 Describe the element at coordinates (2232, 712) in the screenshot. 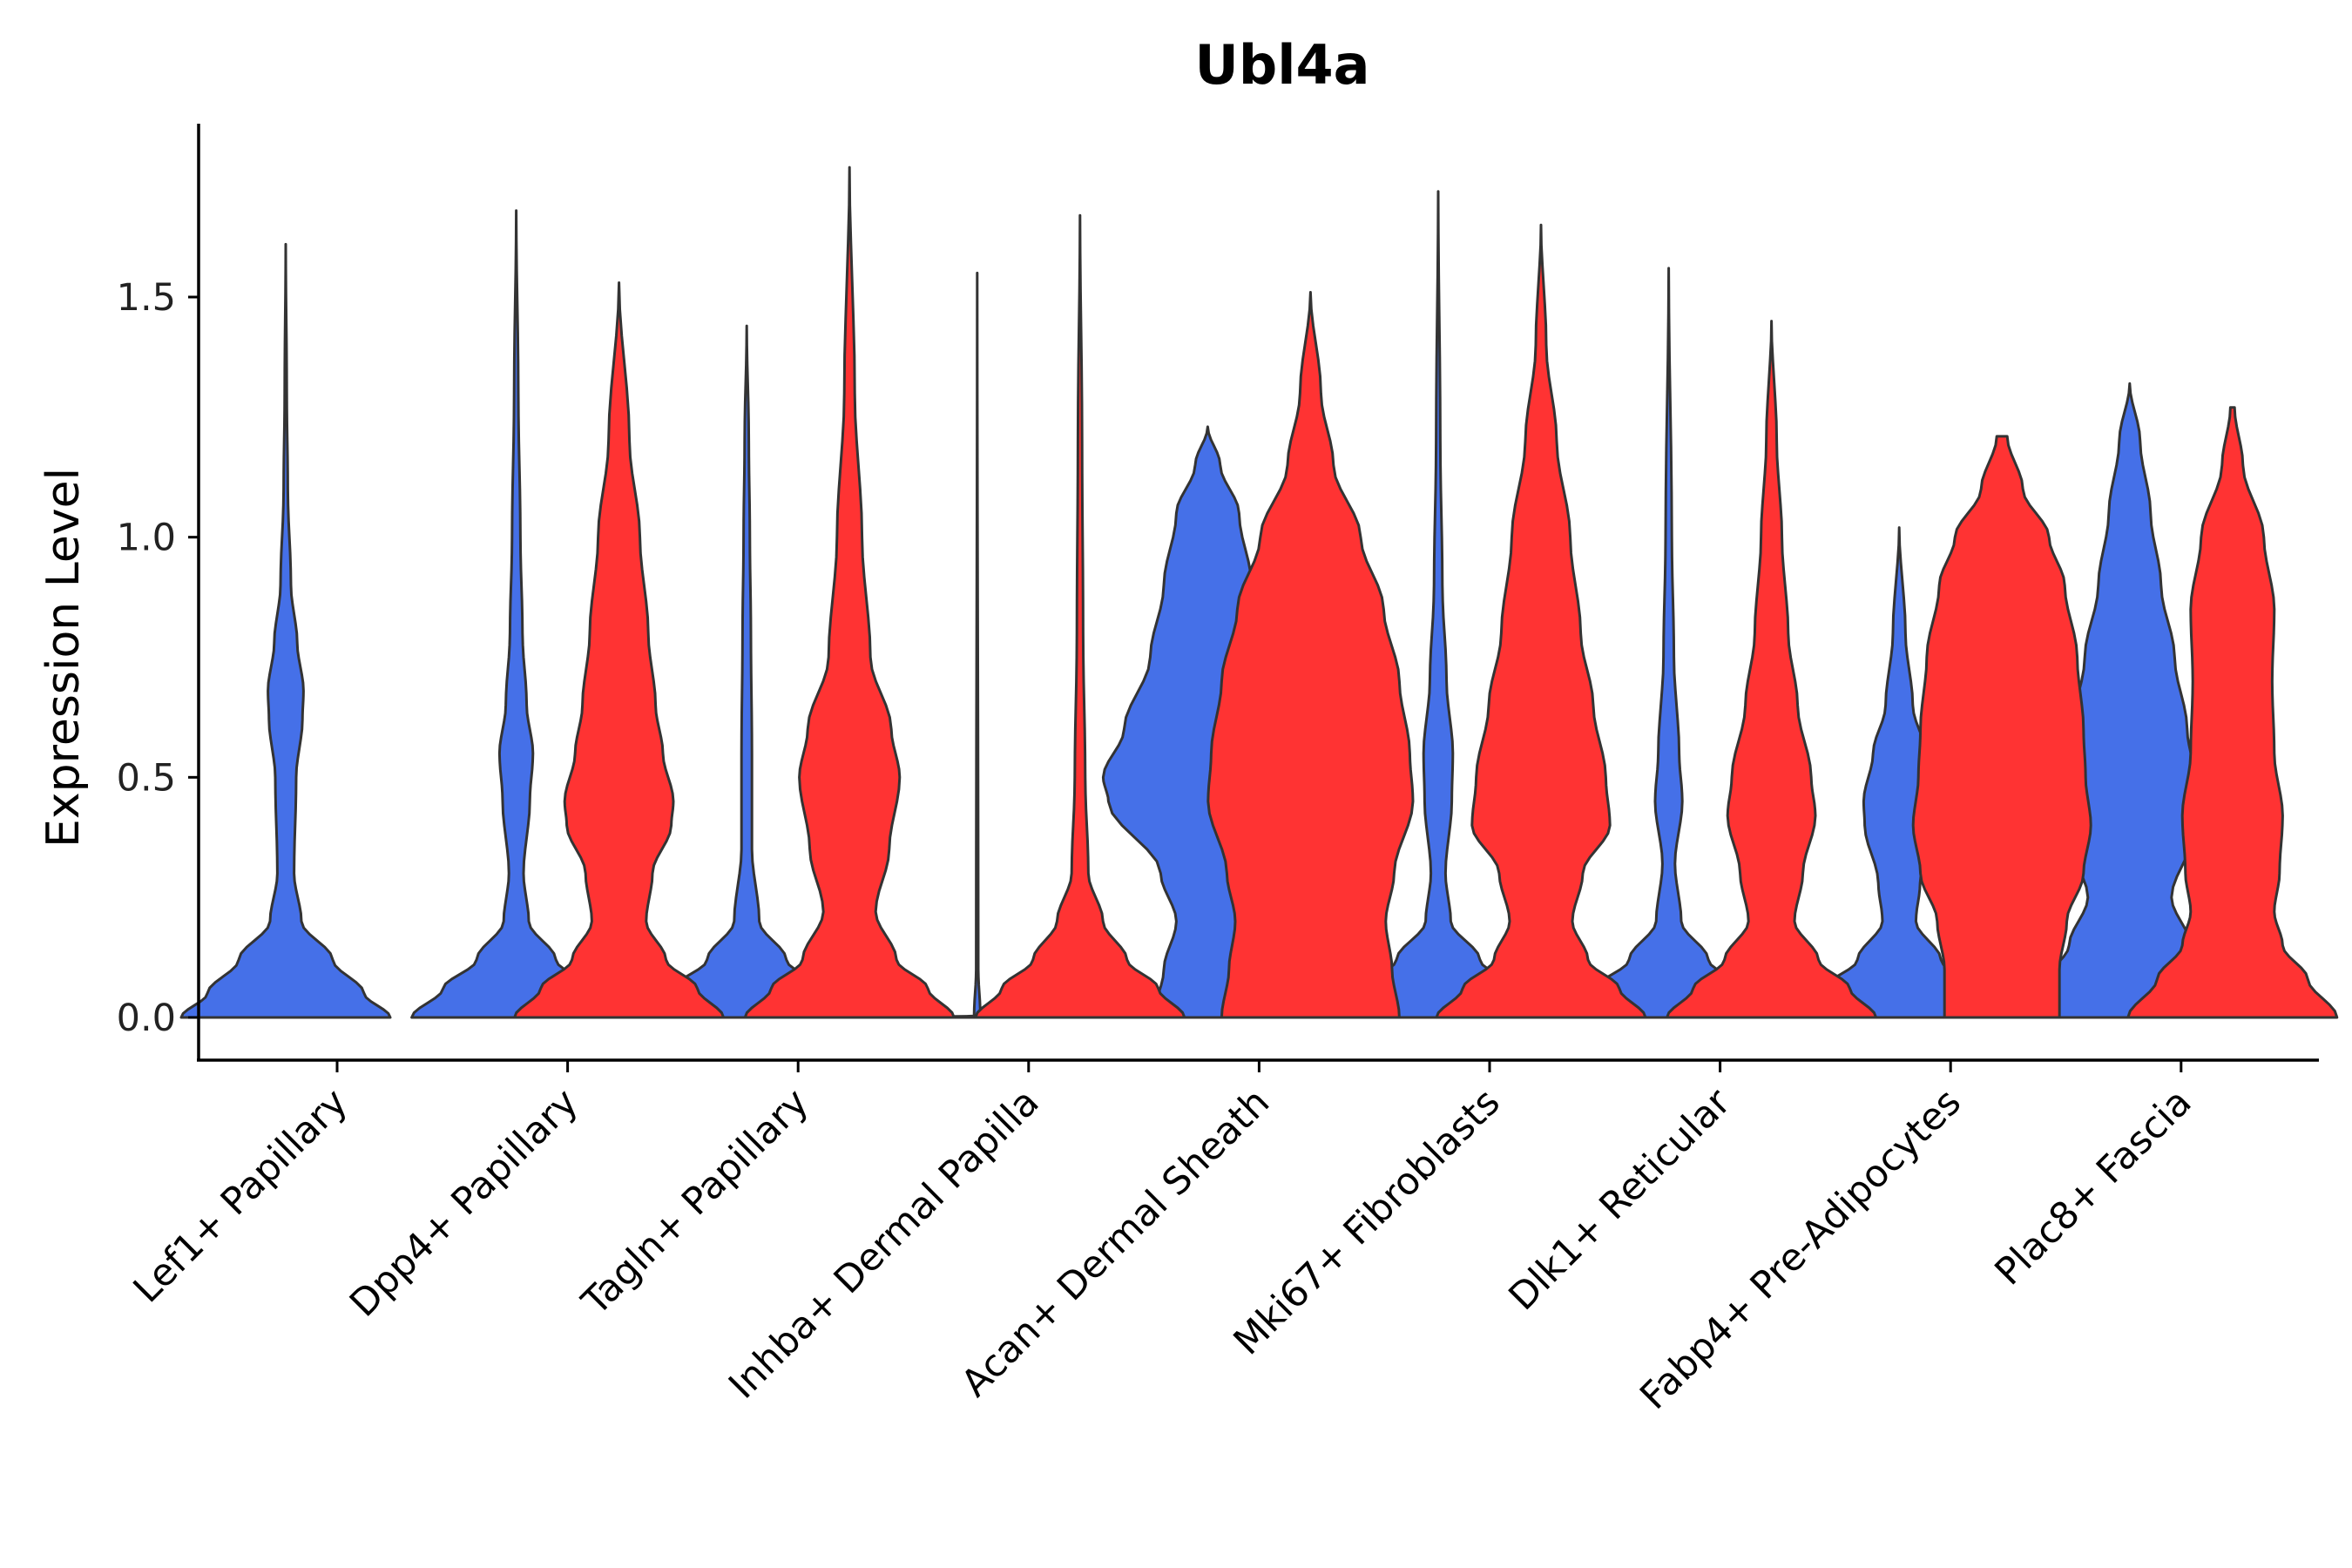

I see `violin-group2-plac8-fascia` at that location.